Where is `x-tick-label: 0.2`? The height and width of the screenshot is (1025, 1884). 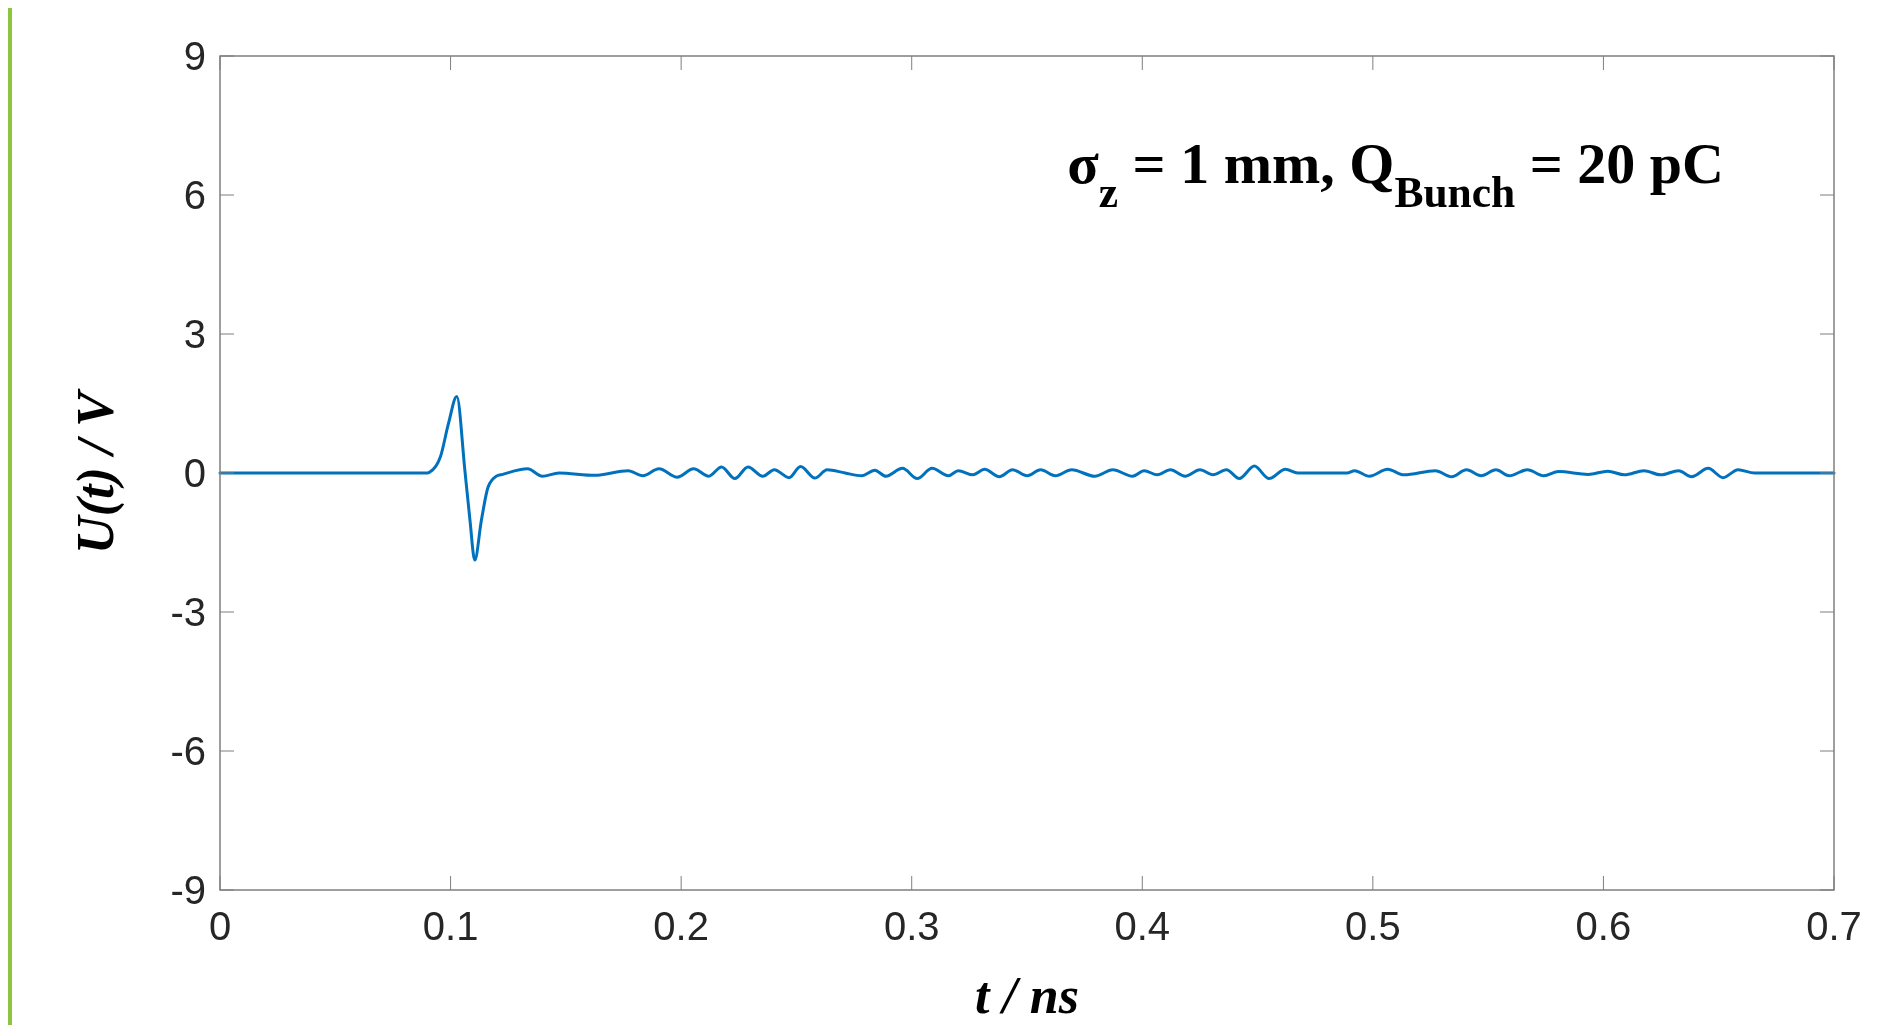 x-tick-label: 0.2 is located at coordinates (681, 926).